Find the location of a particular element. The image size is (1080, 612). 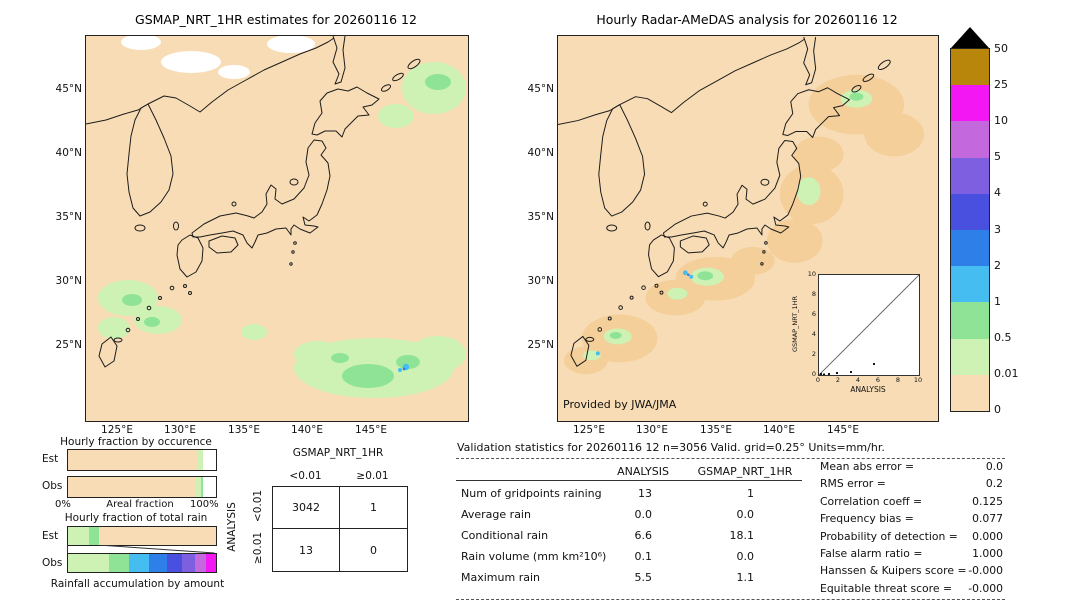

inset-plot-area is located at coordinates (869, 325).